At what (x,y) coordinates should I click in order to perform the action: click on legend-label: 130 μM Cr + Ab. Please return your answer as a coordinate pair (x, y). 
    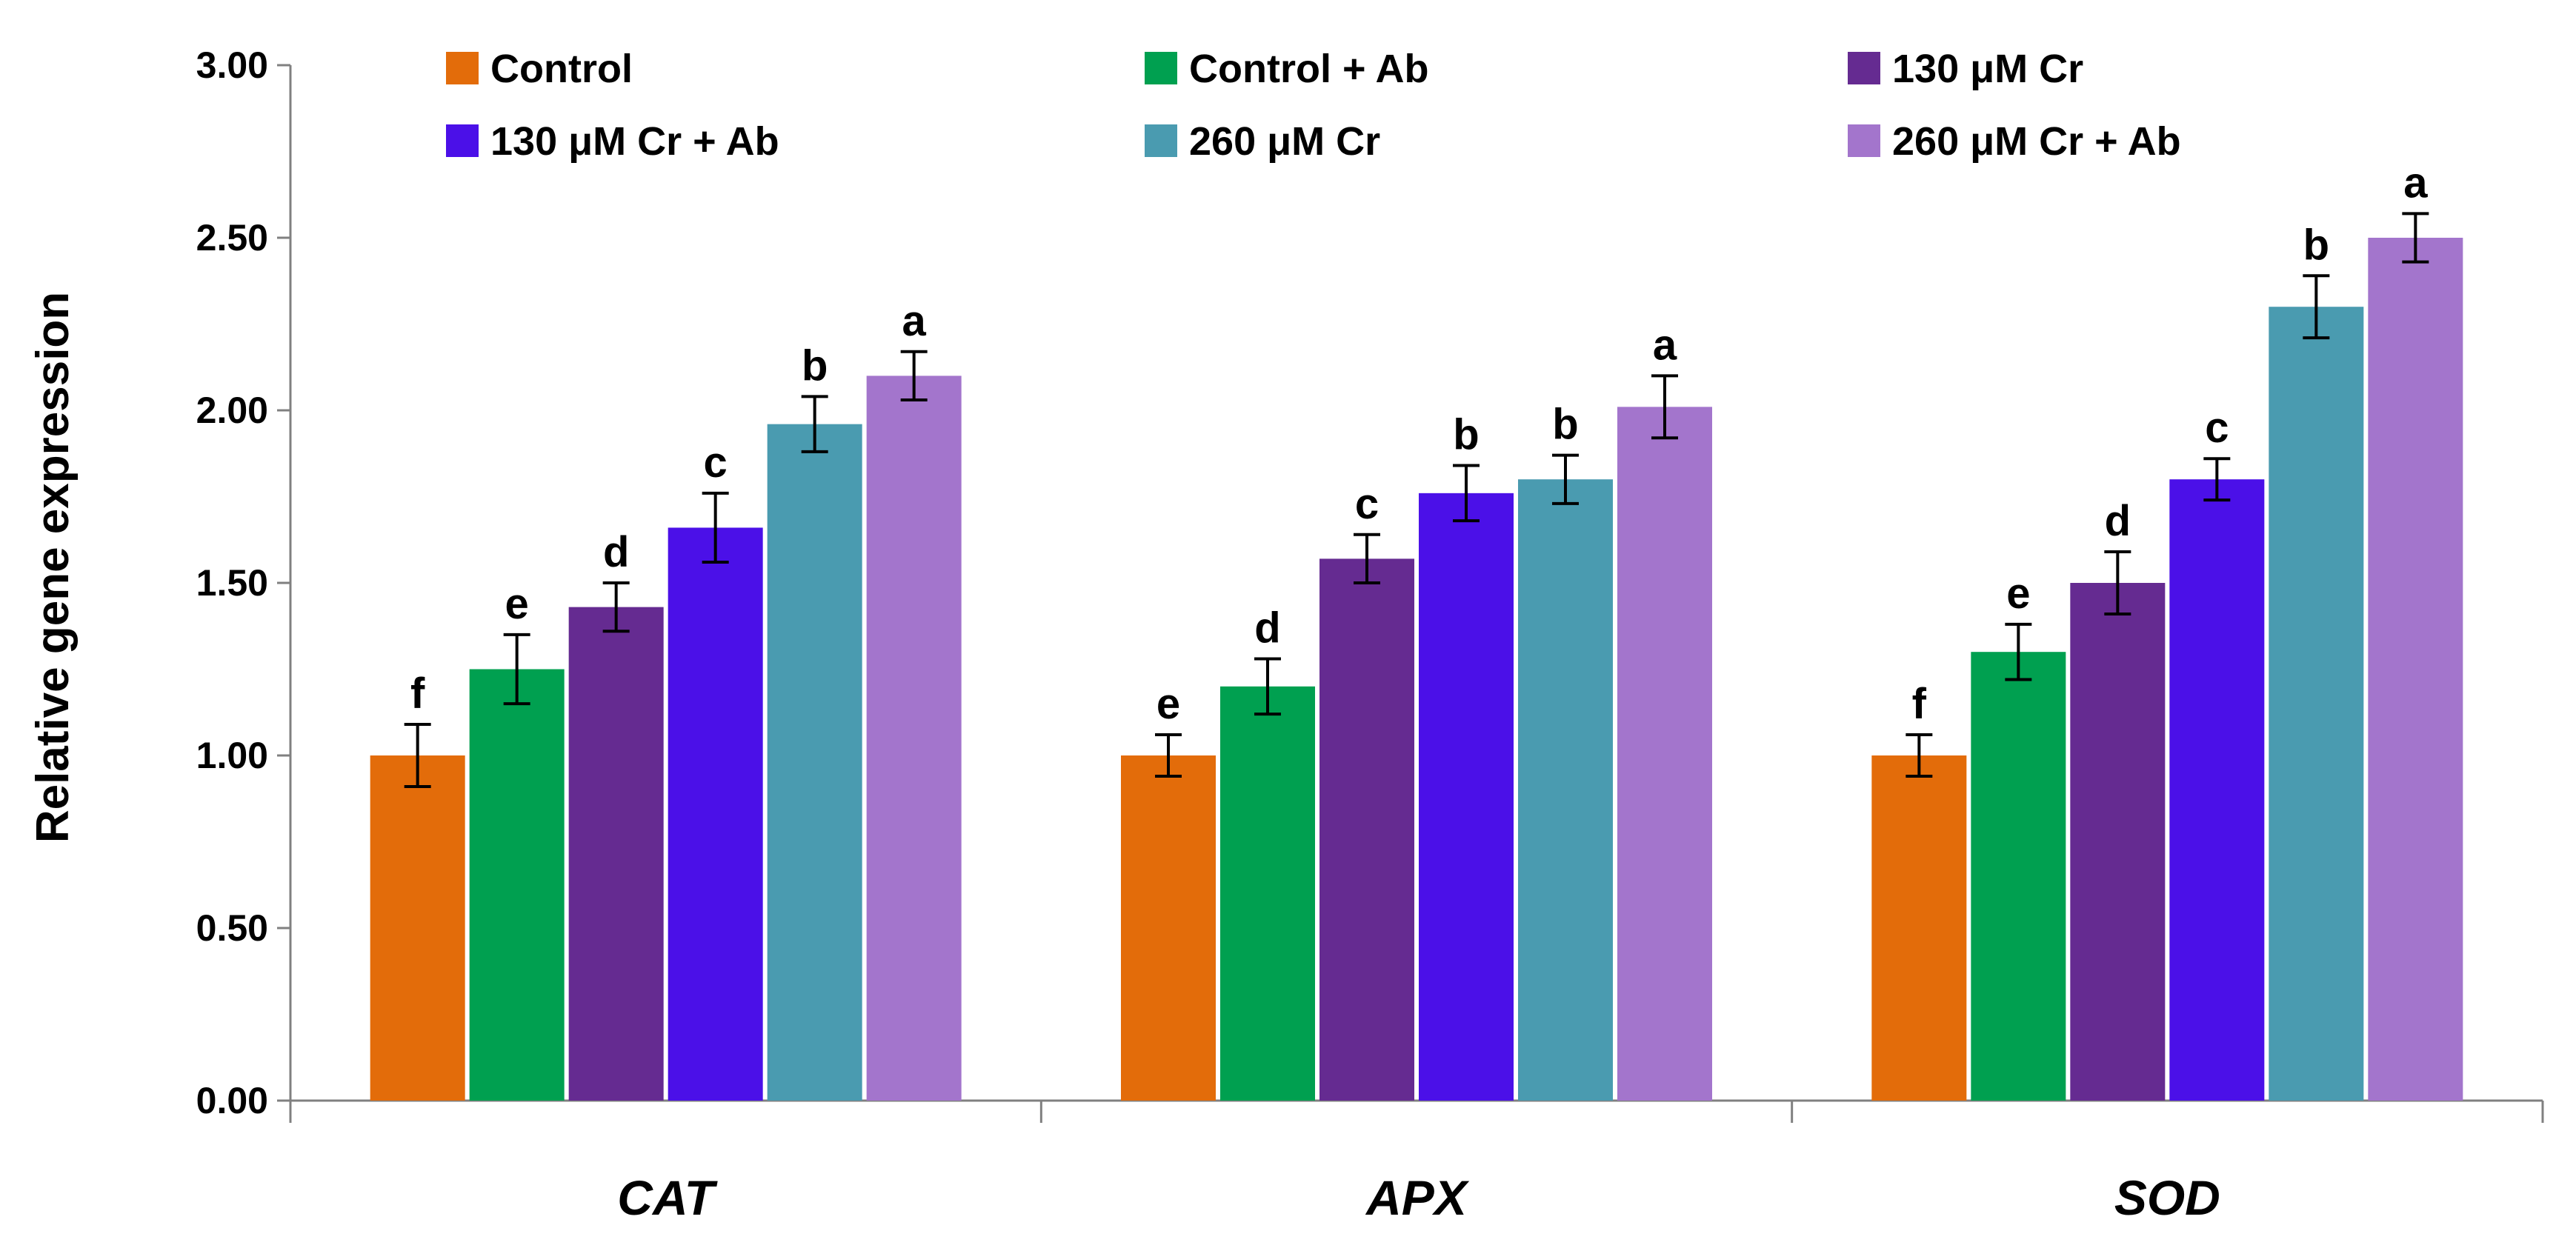
    Looking at the image, I should click on (634, 141).